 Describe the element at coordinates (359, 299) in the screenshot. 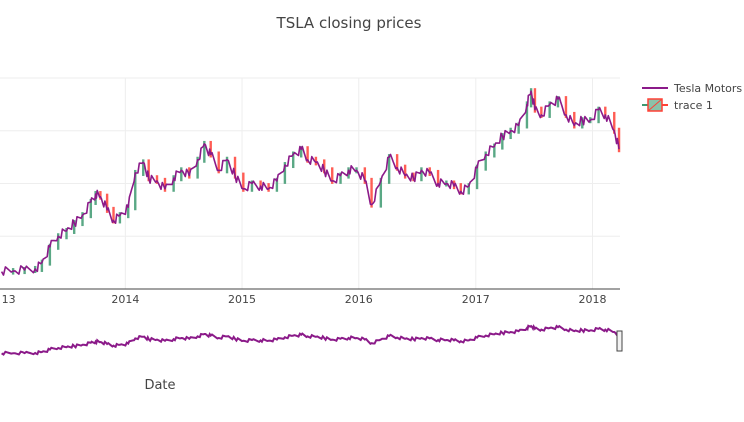

I see `x-tick-label: 2016` at that location.